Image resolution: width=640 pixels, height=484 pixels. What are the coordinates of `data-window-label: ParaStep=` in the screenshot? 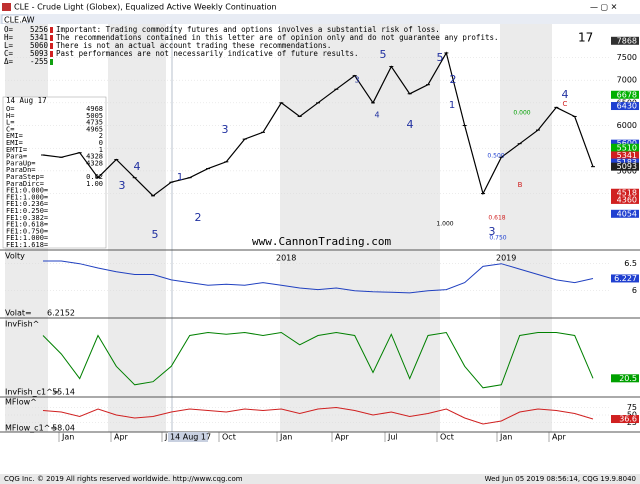 It's located at (25, 177).